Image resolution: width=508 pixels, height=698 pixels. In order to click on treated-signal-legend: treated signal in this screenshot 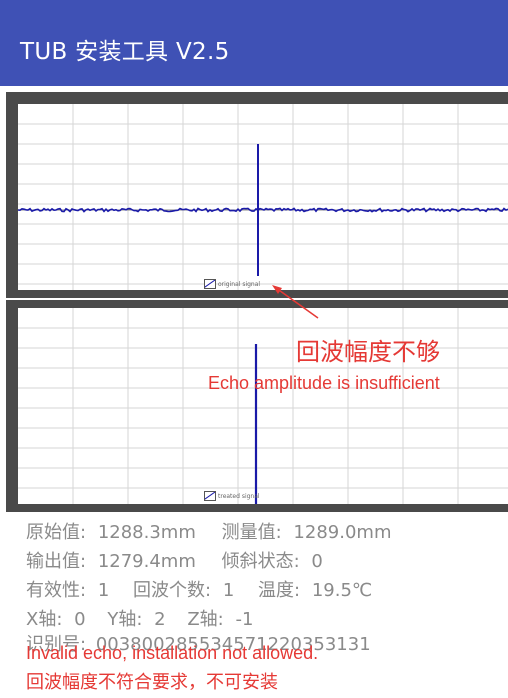, I will do `click(232, 496)`.